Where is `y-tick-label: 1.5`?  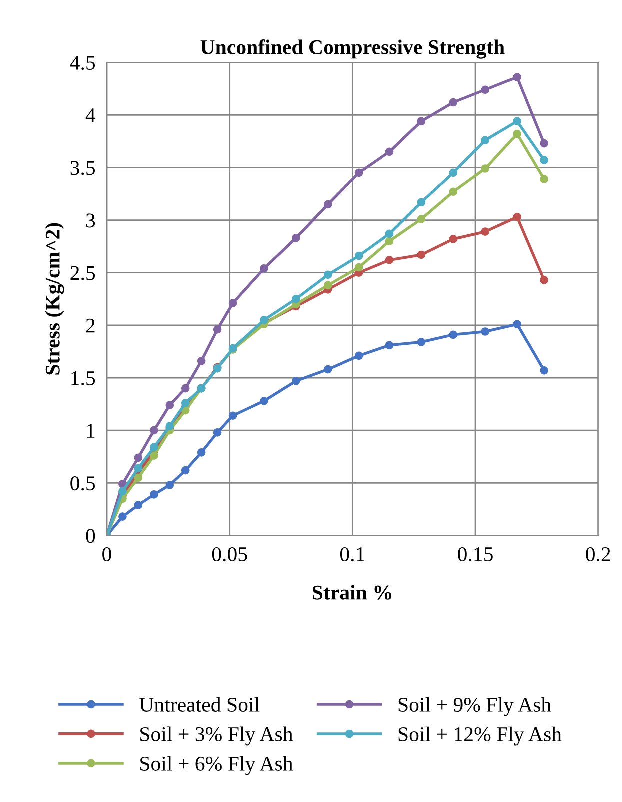 y-tick-label: 1.5 is located at coordinates (84, 378).